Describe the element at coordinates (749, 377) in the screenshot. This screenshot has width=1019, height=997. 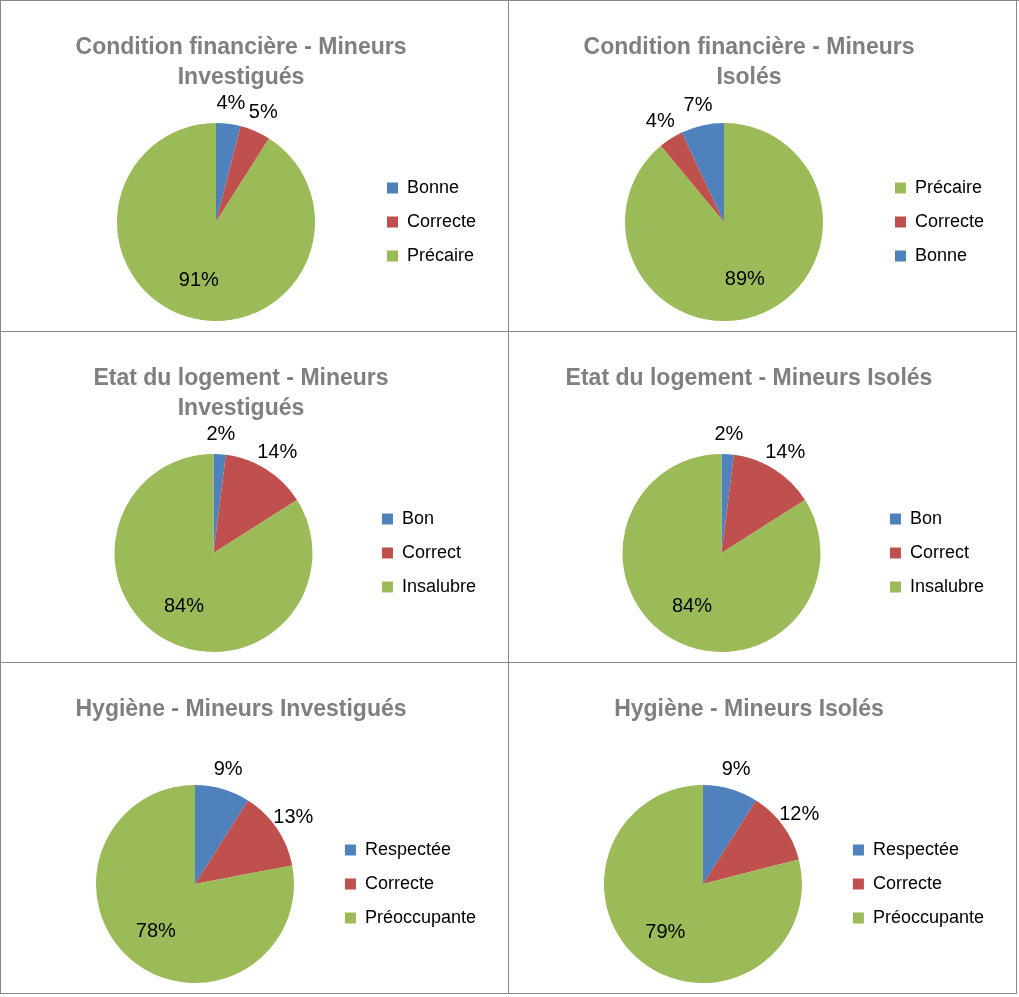
I see `chart-title: Etat du logement - Mineurs Isolés` at that location.